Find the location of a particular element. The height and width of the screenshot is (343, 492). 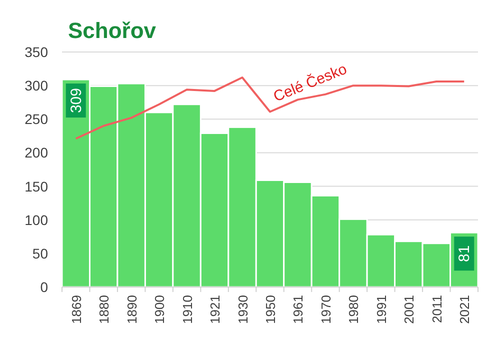

y-tick-label: 0 is located at coordinates (44, 287).